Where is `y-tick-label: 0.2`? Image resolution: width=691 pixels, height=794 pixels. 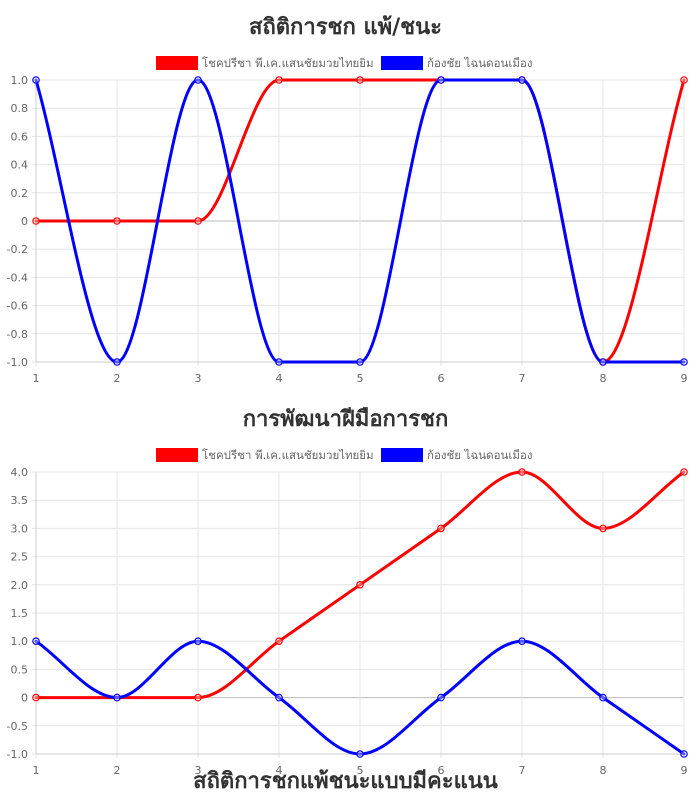 y-tick-label: 0.2 is located at coordinates (20, 193).